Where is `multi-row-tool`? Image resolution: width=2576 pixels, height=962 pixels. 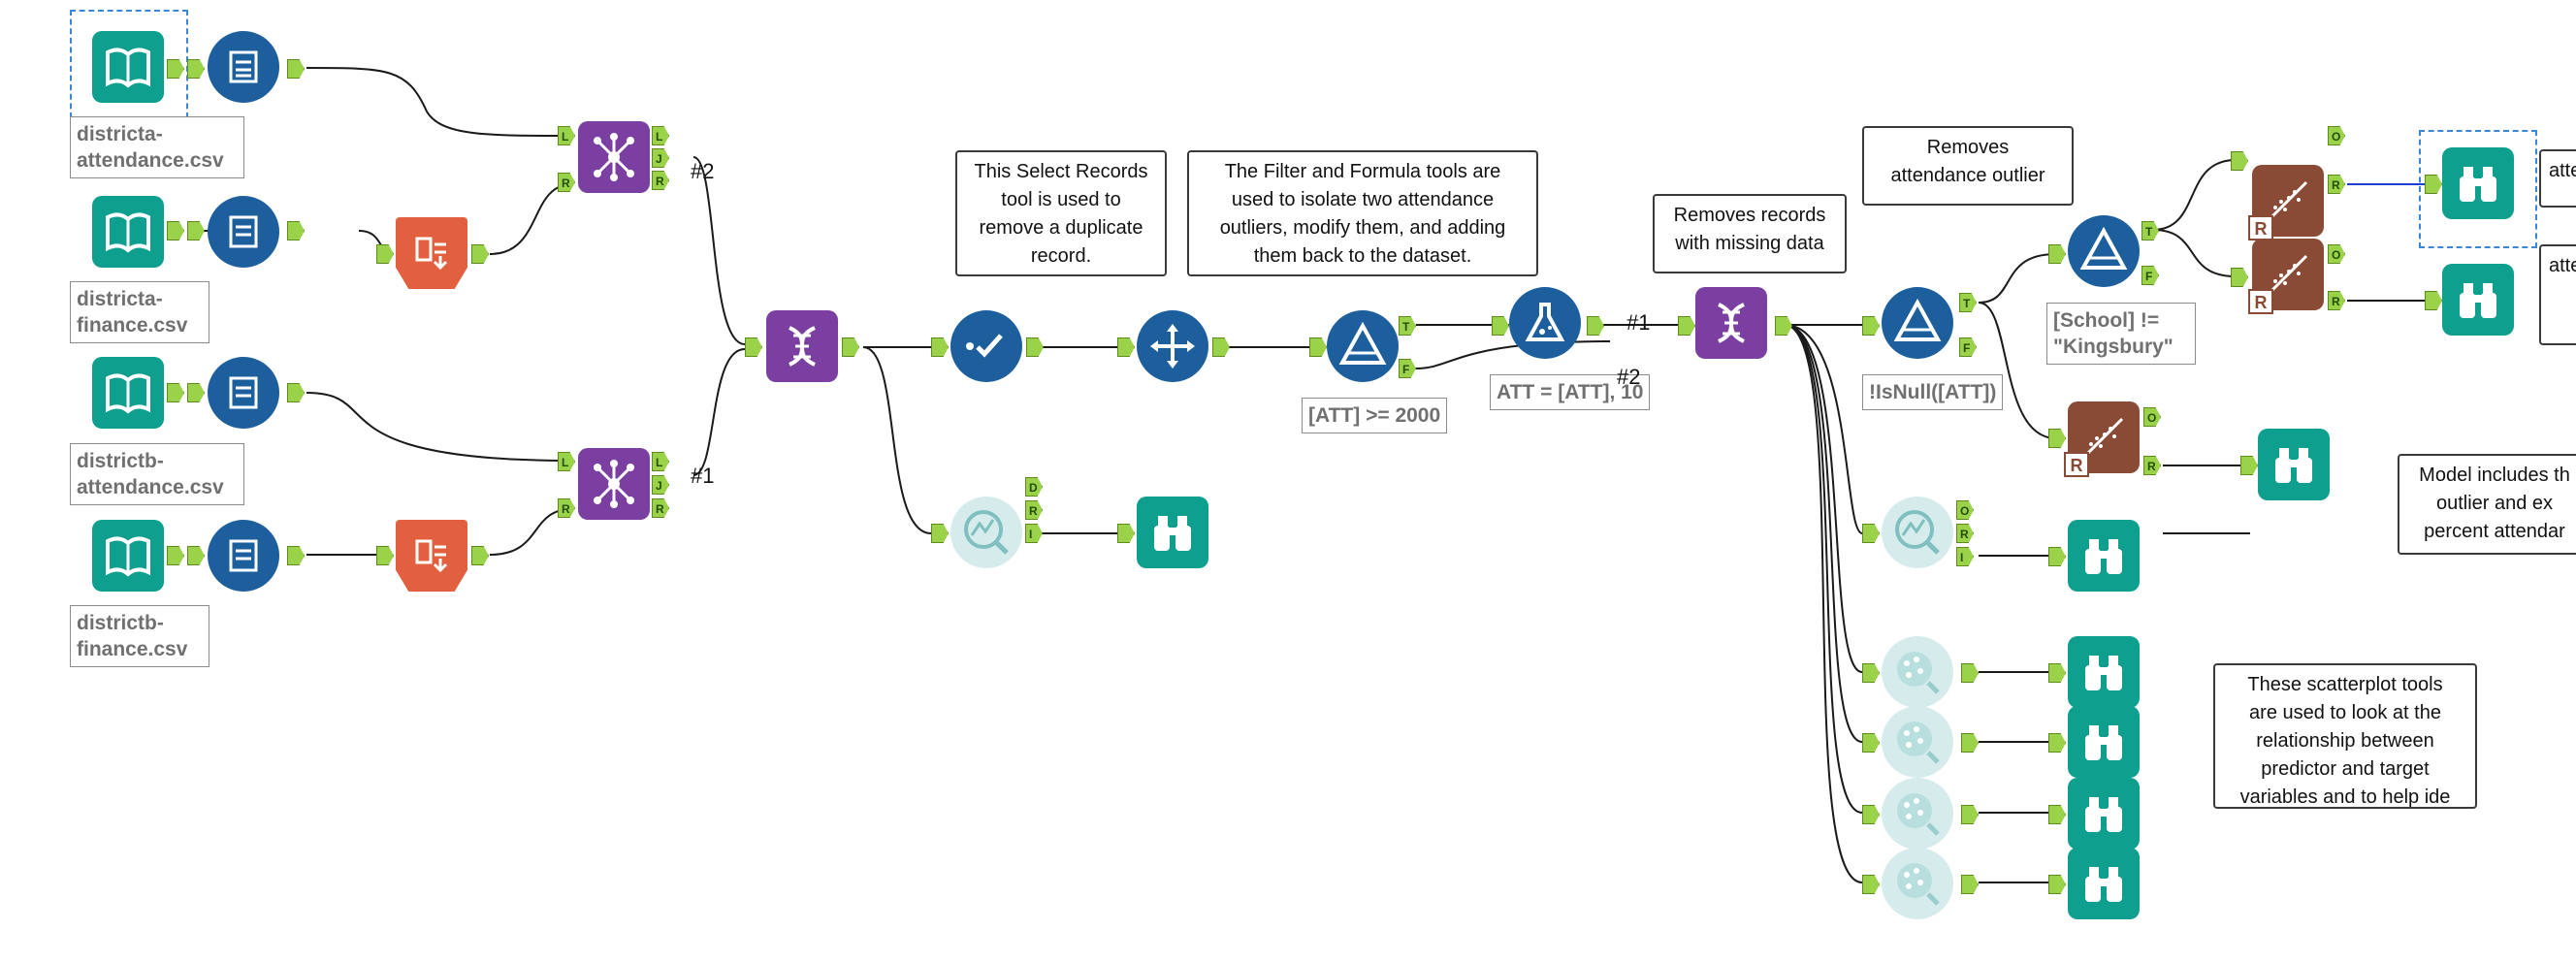
multi-row-tool is located at coordinates (1172, 346).